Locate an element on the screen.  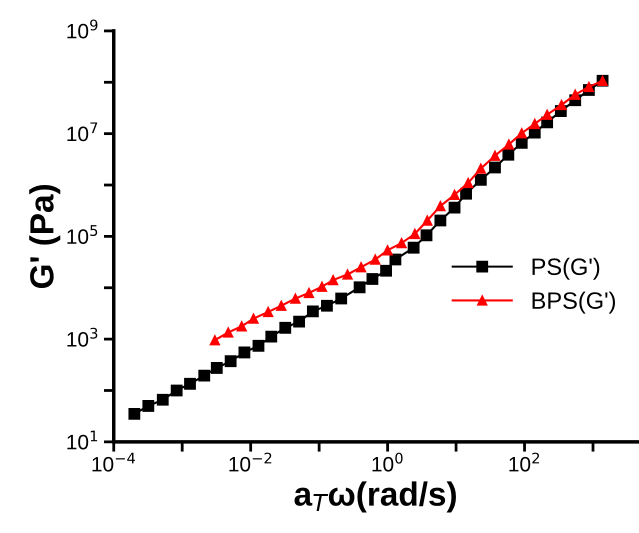
x-tick-label: 10$^{−2}$ is located at coordinates (250, 462).